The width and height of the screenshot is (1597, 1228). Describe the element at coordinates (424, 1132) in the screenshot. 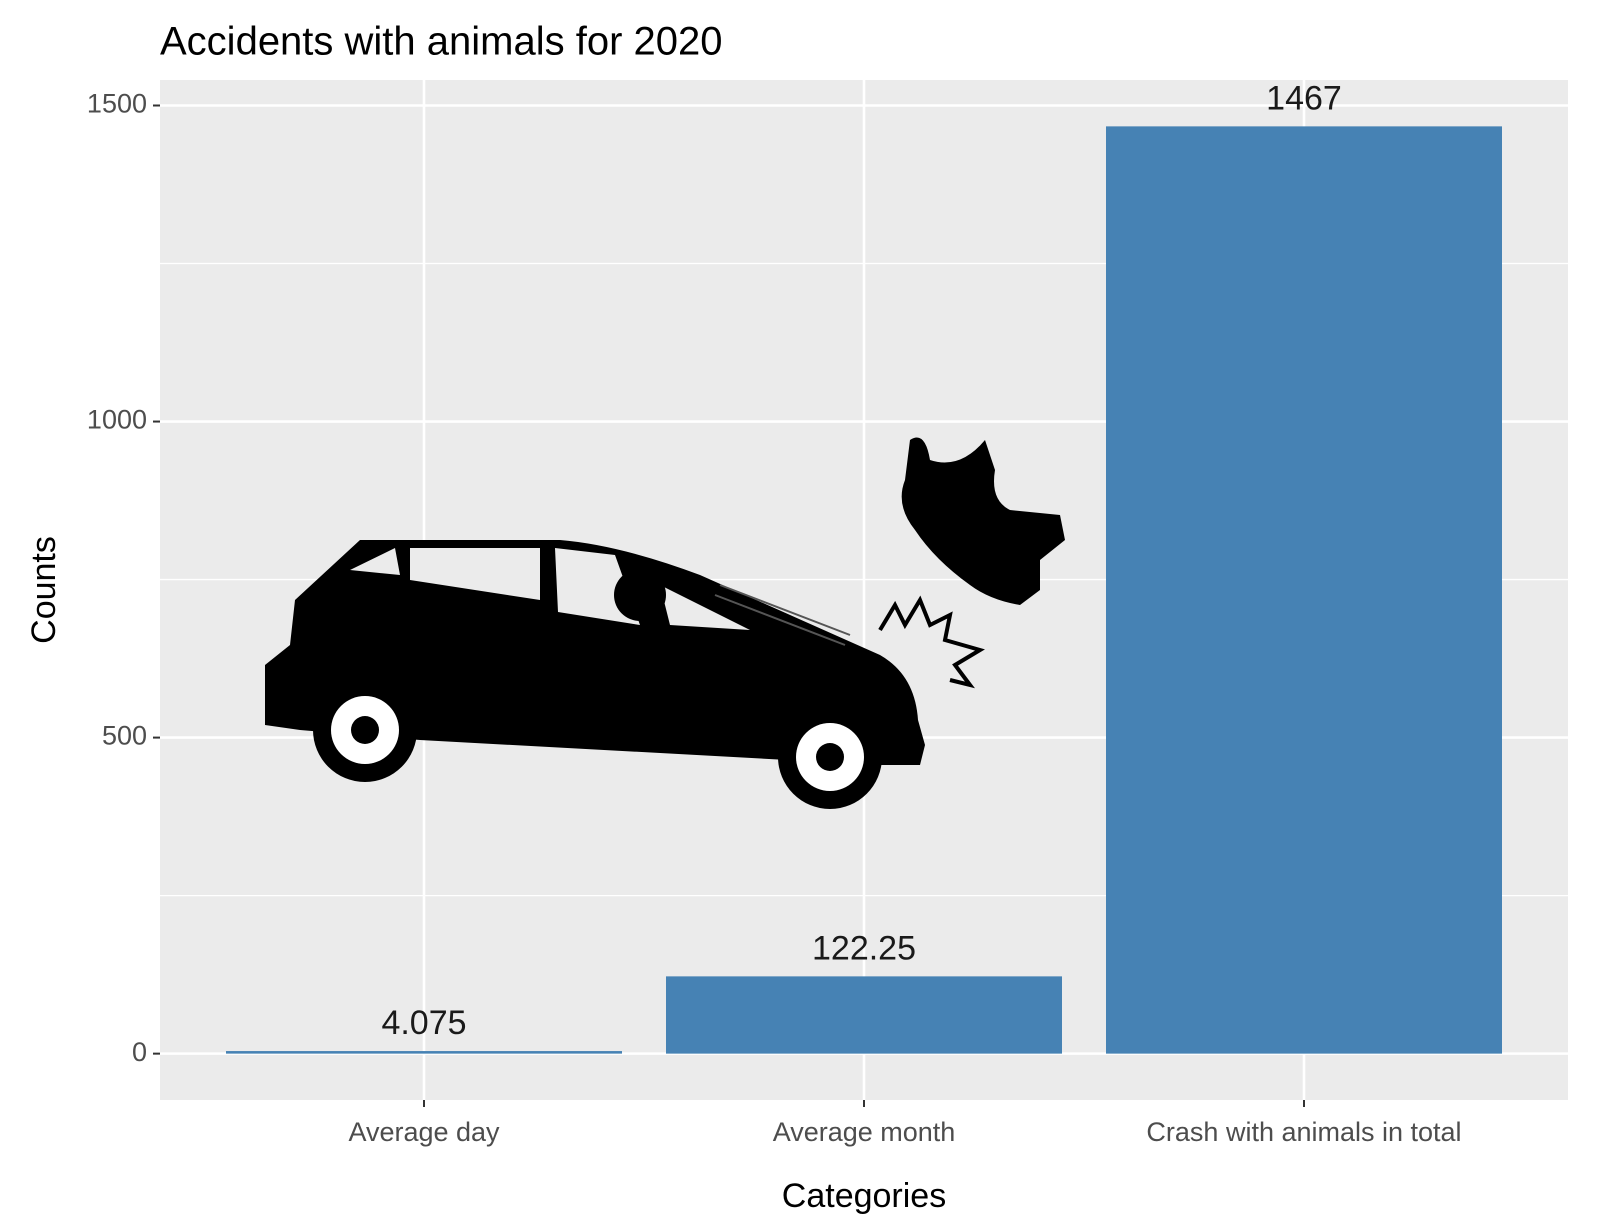

I see `x-tick-label: Average day` at that location.